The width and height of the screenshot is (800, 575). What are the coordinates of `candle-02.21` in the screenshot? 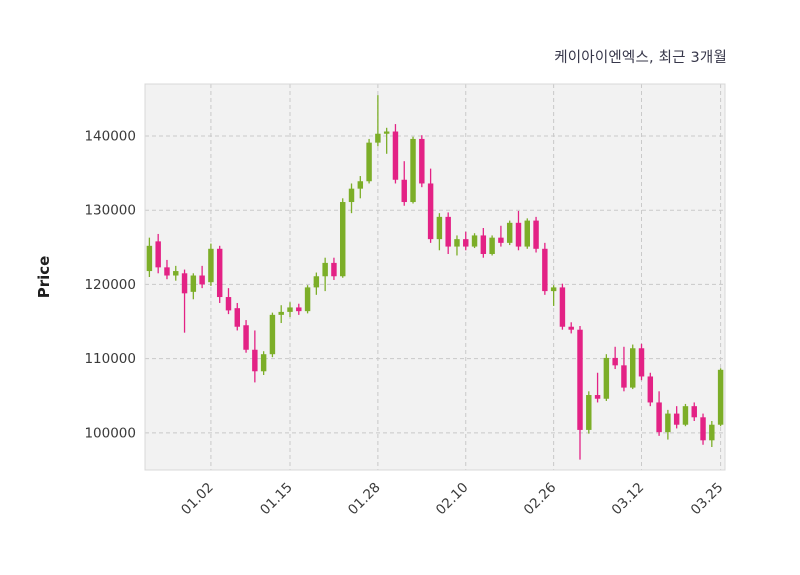 It's located at (527, 233).